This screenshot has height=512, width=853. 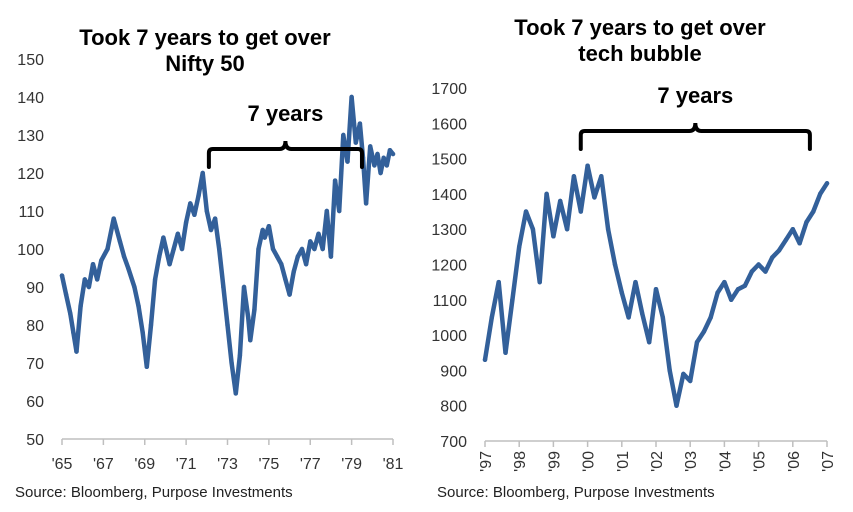 I want to click on x-tick-label: '97, so click(x=486, y=461).